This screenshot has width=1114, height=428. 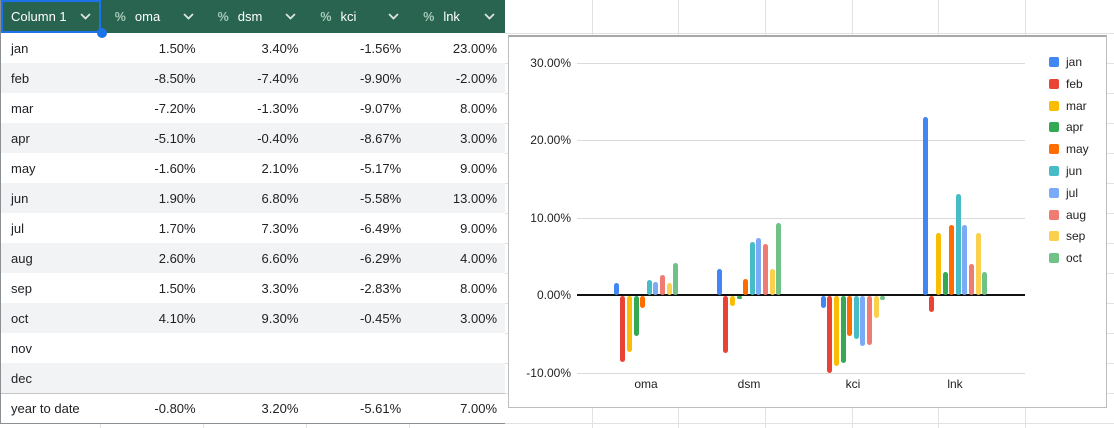 I want to click on bar-sep-lnk, so click(x=978, y=264).